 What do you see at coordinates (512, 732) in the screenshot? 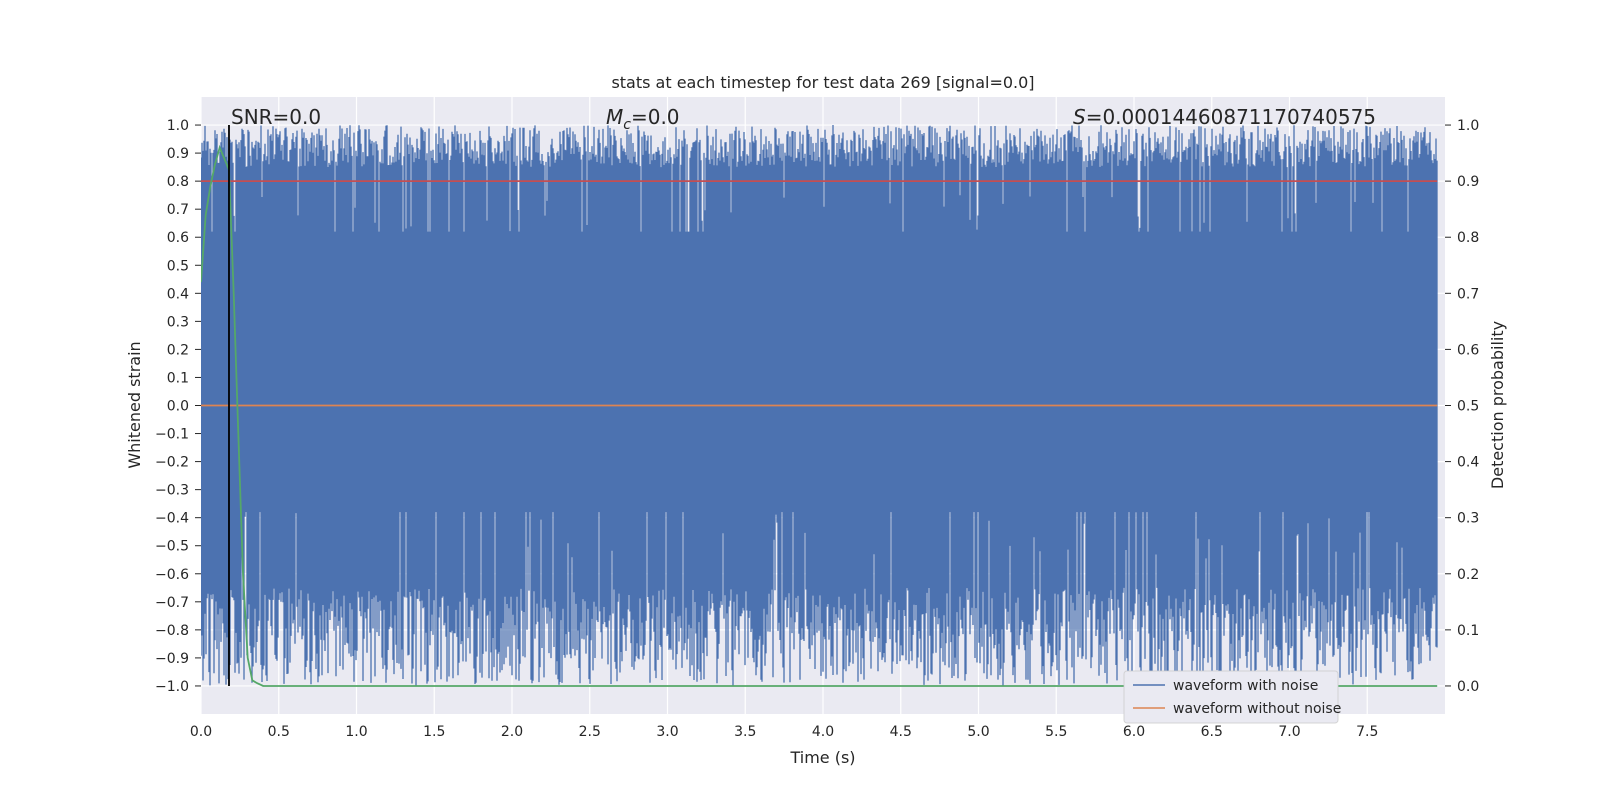
I see `x-tick-label: 2.0` at bounding box center [512, 732].